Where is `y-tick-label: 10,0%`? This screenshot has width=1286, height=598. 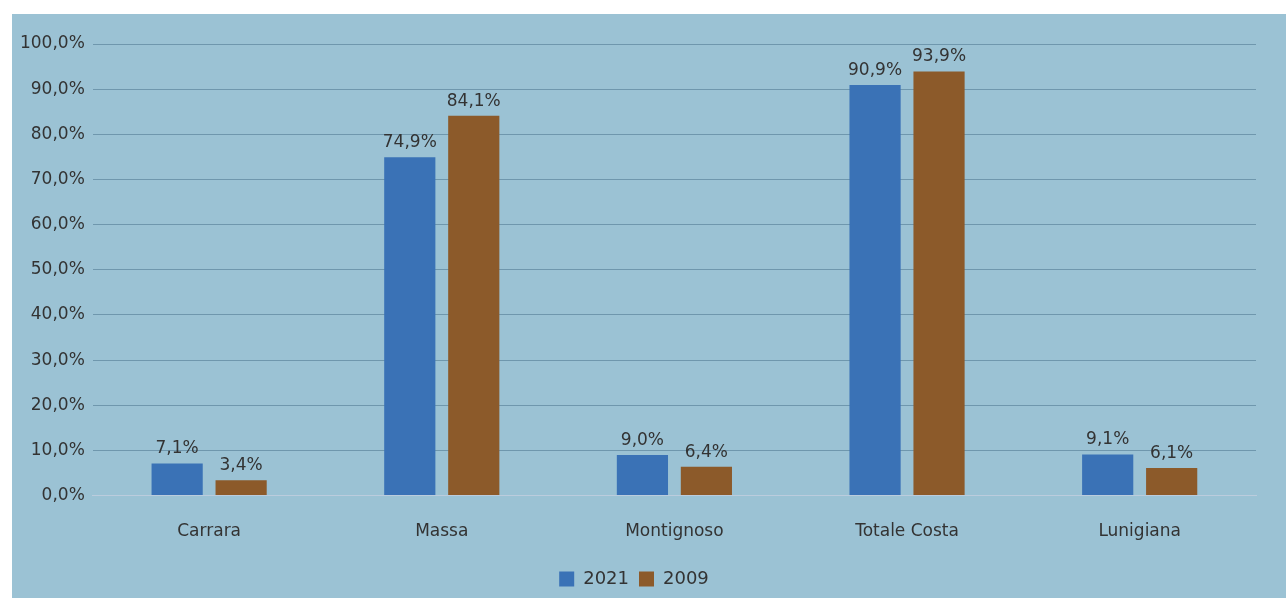 y-tick-label: 10,0% is located at coordinates (57, 448).